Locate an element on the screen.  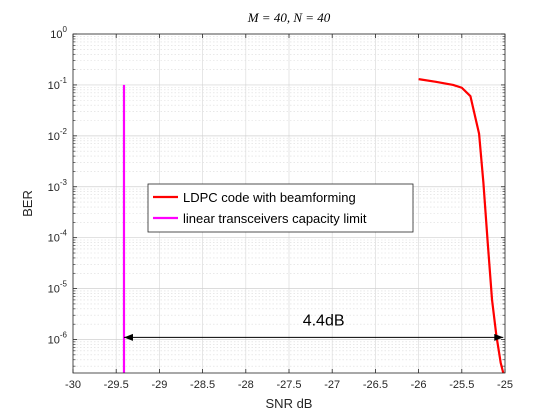
x-tick-label: -29 is located at coordinates (159, 385).